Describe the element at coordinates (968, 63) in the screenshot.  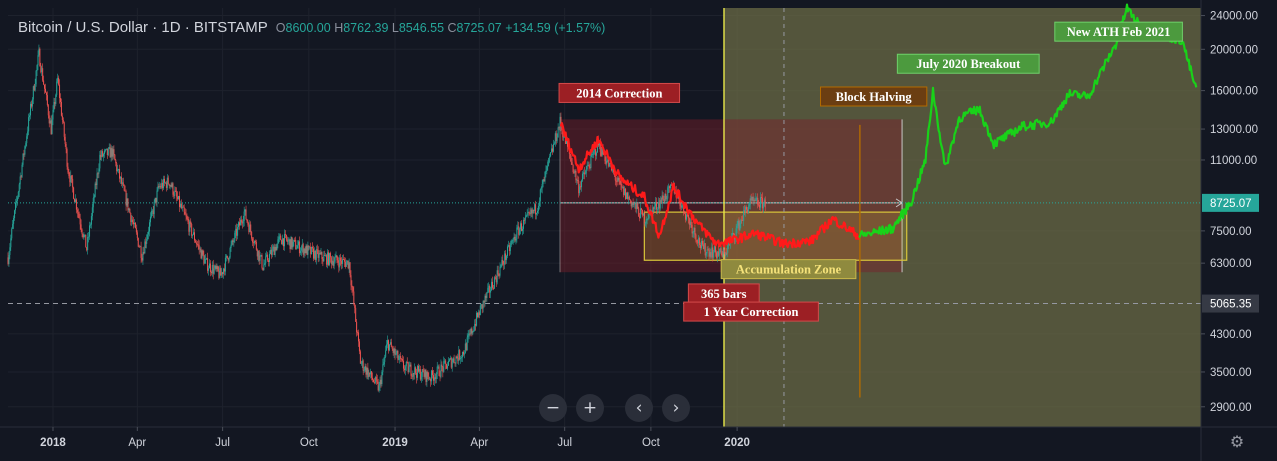
I see `label-july-2020-breakout-box` at that location.